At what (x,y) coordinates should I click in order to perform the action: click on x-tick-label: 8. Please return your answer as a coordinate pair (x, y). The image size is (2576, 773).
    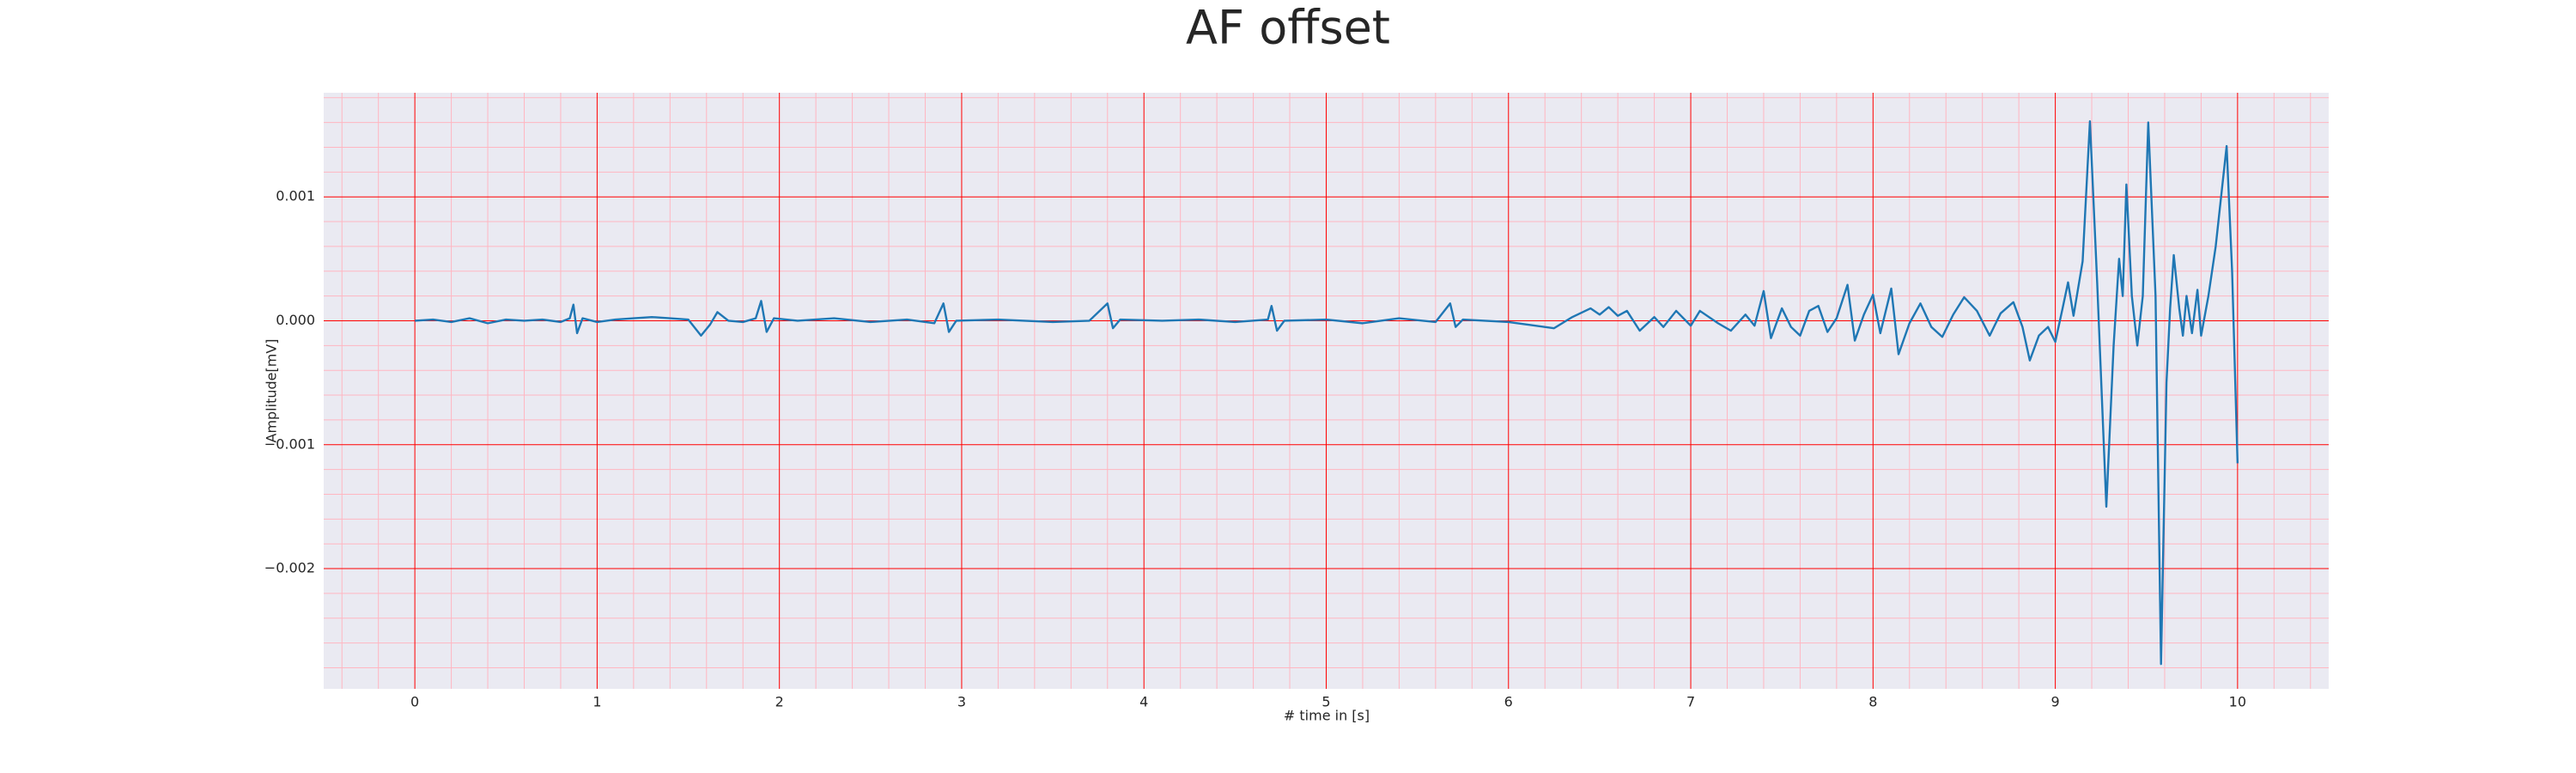
    Looking at the image, I should click on (1872, 702).